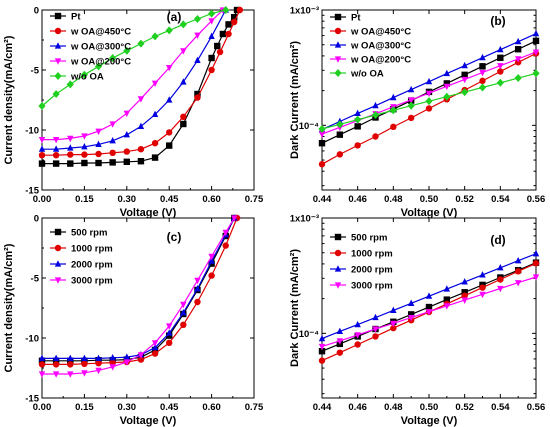 Image resolution: width=550 pixels, height=427 pixels. I want to click on panel-d-legend-marker, so click(338, 253).